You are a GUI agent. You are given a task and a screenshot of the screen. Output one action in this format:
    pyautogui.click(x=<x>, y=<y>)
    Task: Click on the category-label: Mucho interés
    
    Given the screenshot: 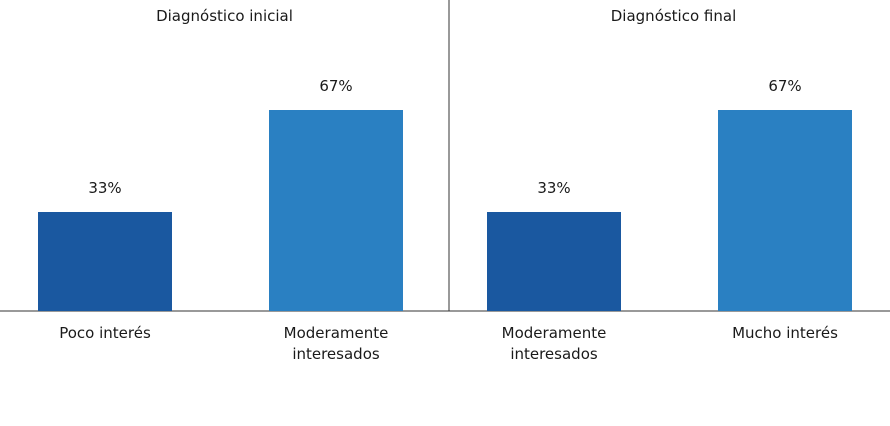 What is the action you would take?
    pyautogui.click(x=785, y=333)
    